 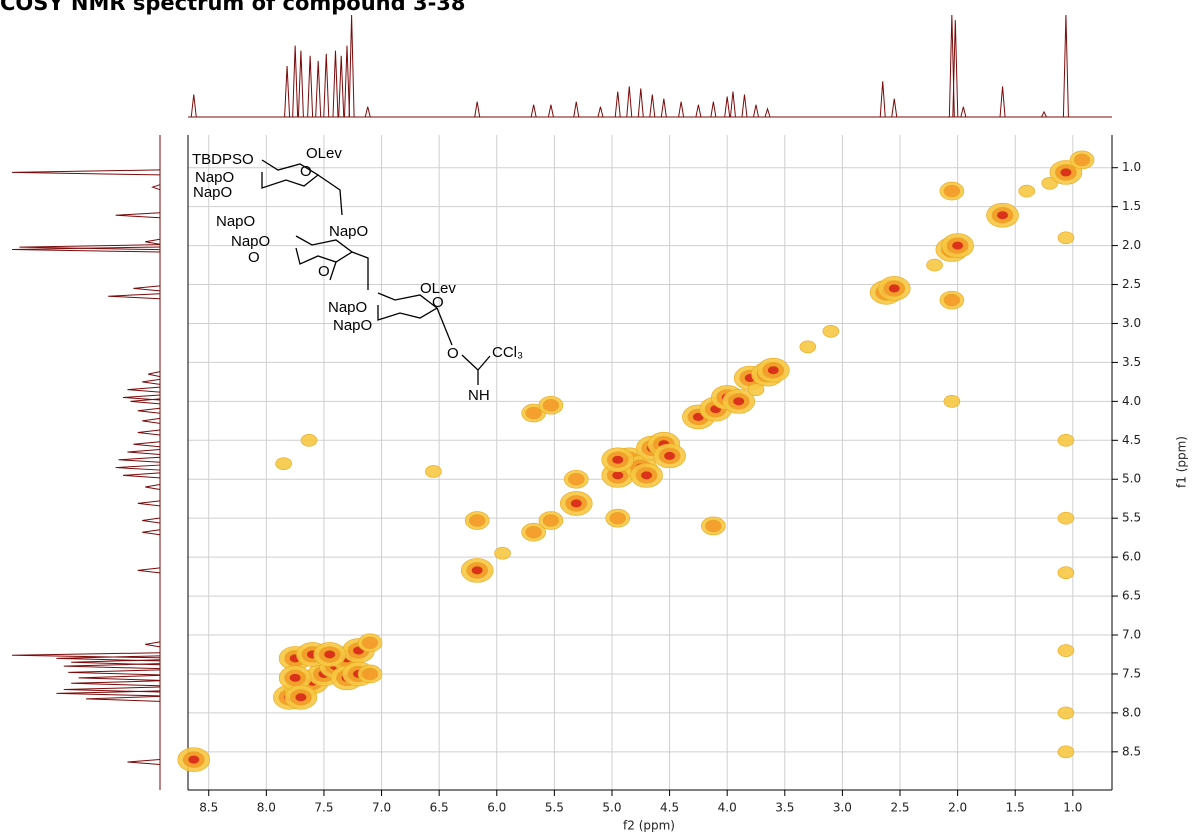 What do you see at coordinates (1131, 401) in the screenshot?
I see `y-tick-label: 4.0` at bounding box center [1131, 401].